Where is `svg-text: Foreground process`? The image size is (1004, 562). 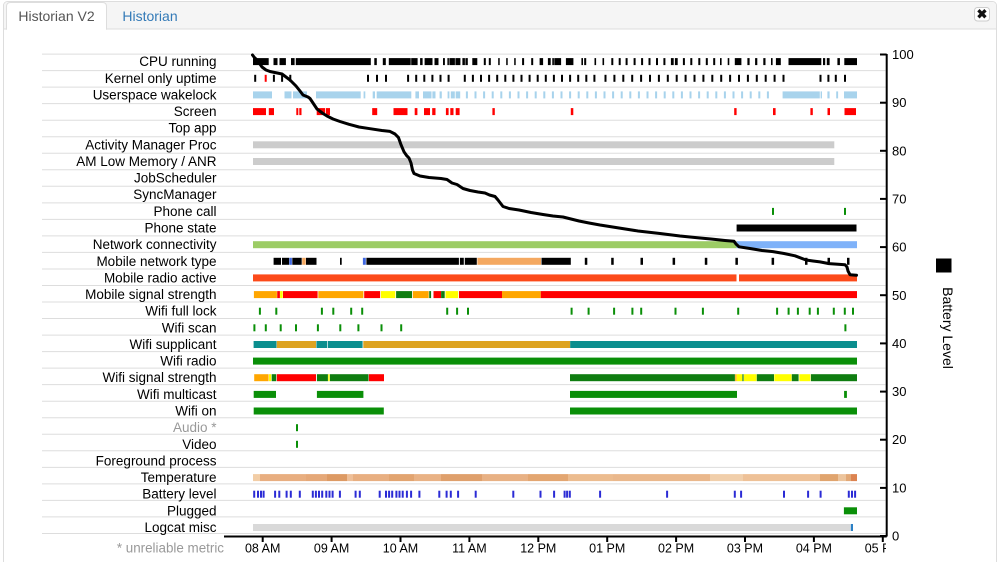
svg-text: Foreground process is located at coordinates (156, 460).